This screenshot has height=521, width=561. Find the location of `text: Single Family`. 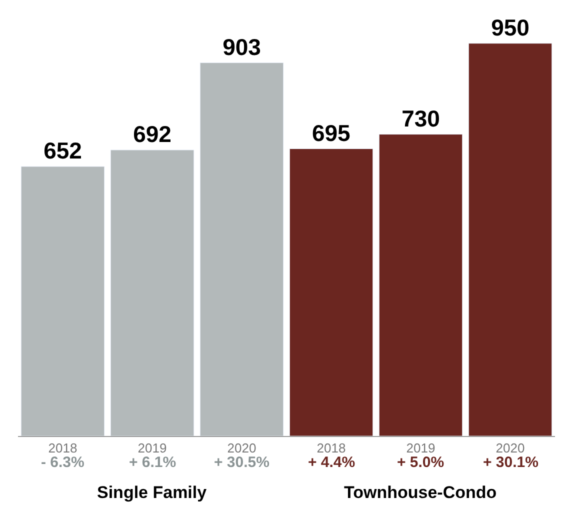

text: Single Family is located at coordinates (152, 492).